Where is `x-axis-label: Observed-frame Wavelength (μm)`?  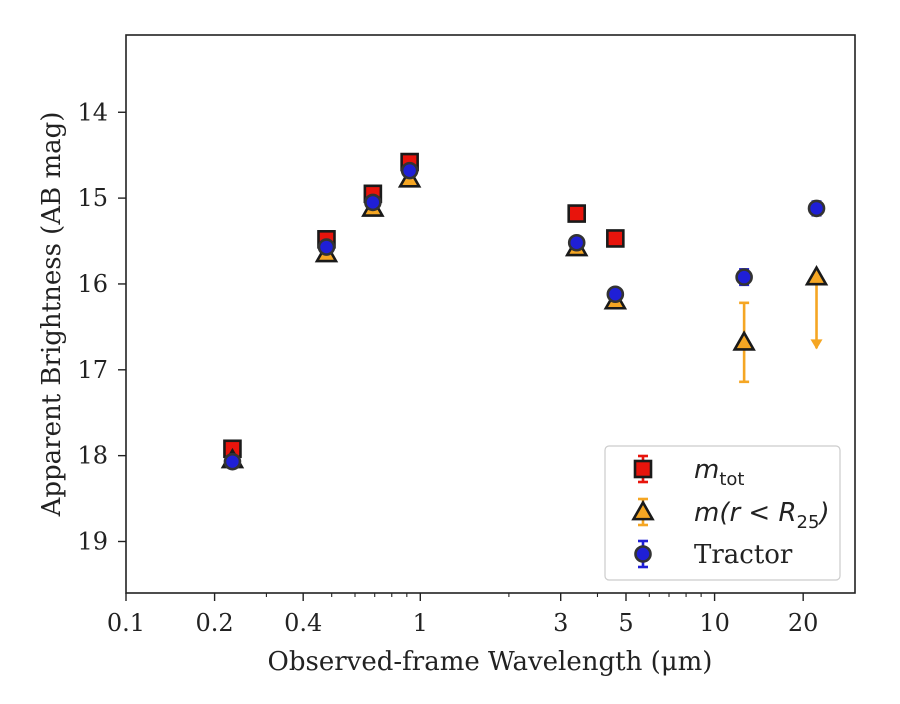
x-axis-label: Observed-frame Wavelength (μm) is located at coordinates (490, 662).